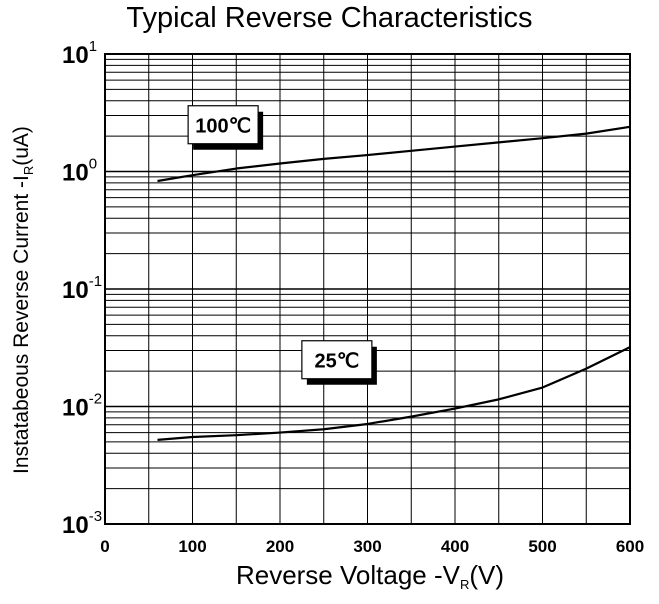 The width and height of the screenshot is (659, 604). I want to click on y-tick-label: 10⁰, so click(79, 171).